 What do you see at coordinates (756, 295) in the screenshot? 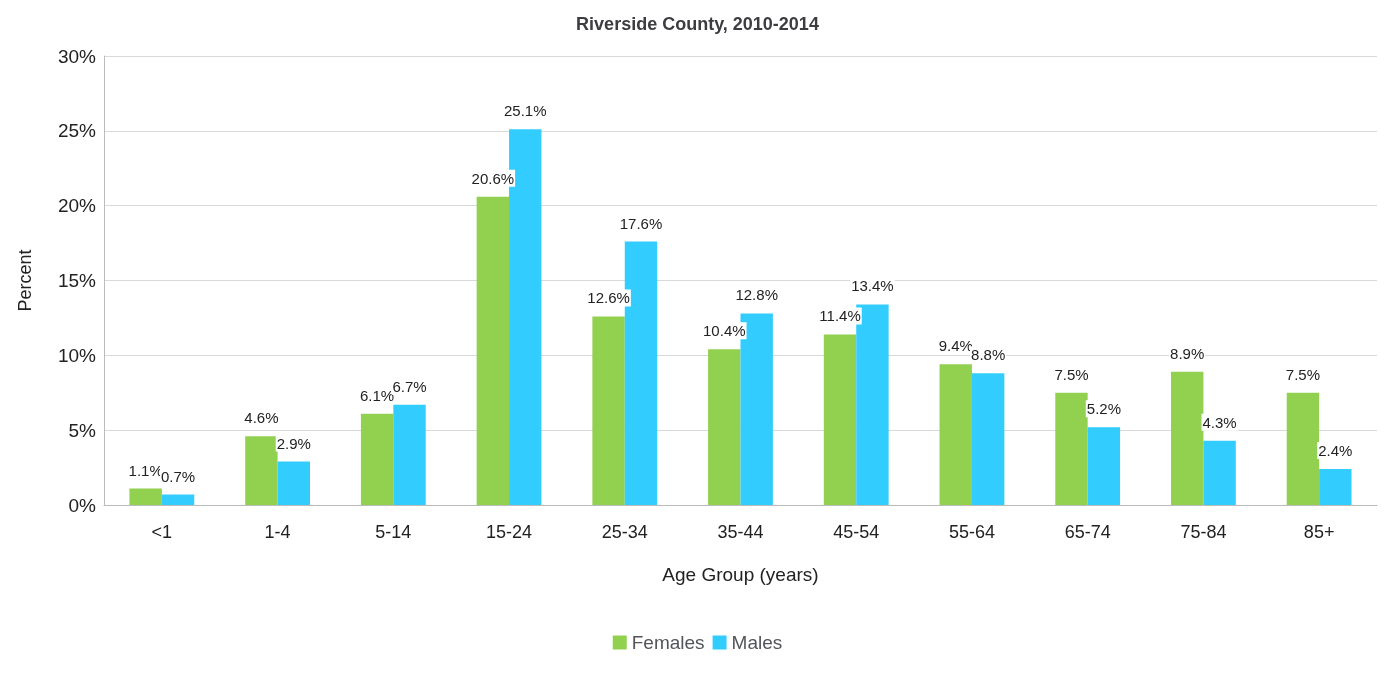
I see `data-label: 12.8%` at bounding box center [756, 295].